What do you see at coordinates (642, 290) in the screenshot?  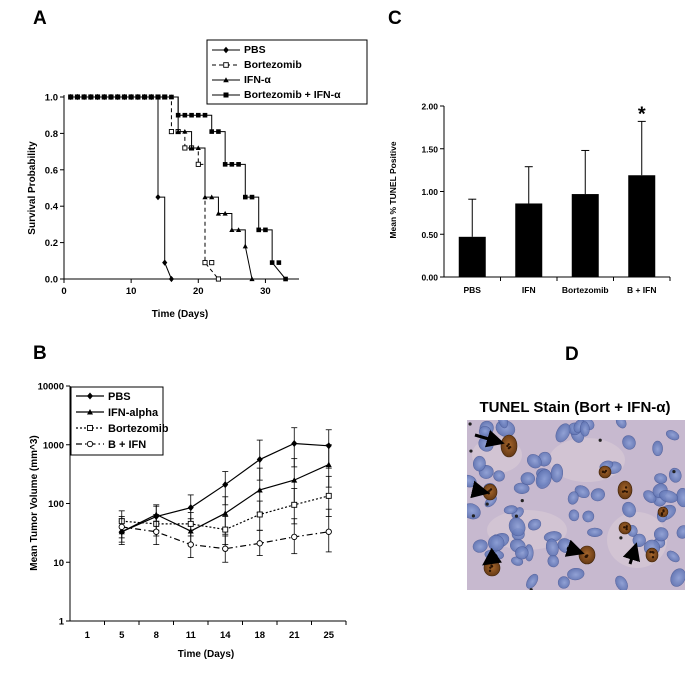 I see `tunel-category-label: B + IFN` at bounding box center [642, 290].